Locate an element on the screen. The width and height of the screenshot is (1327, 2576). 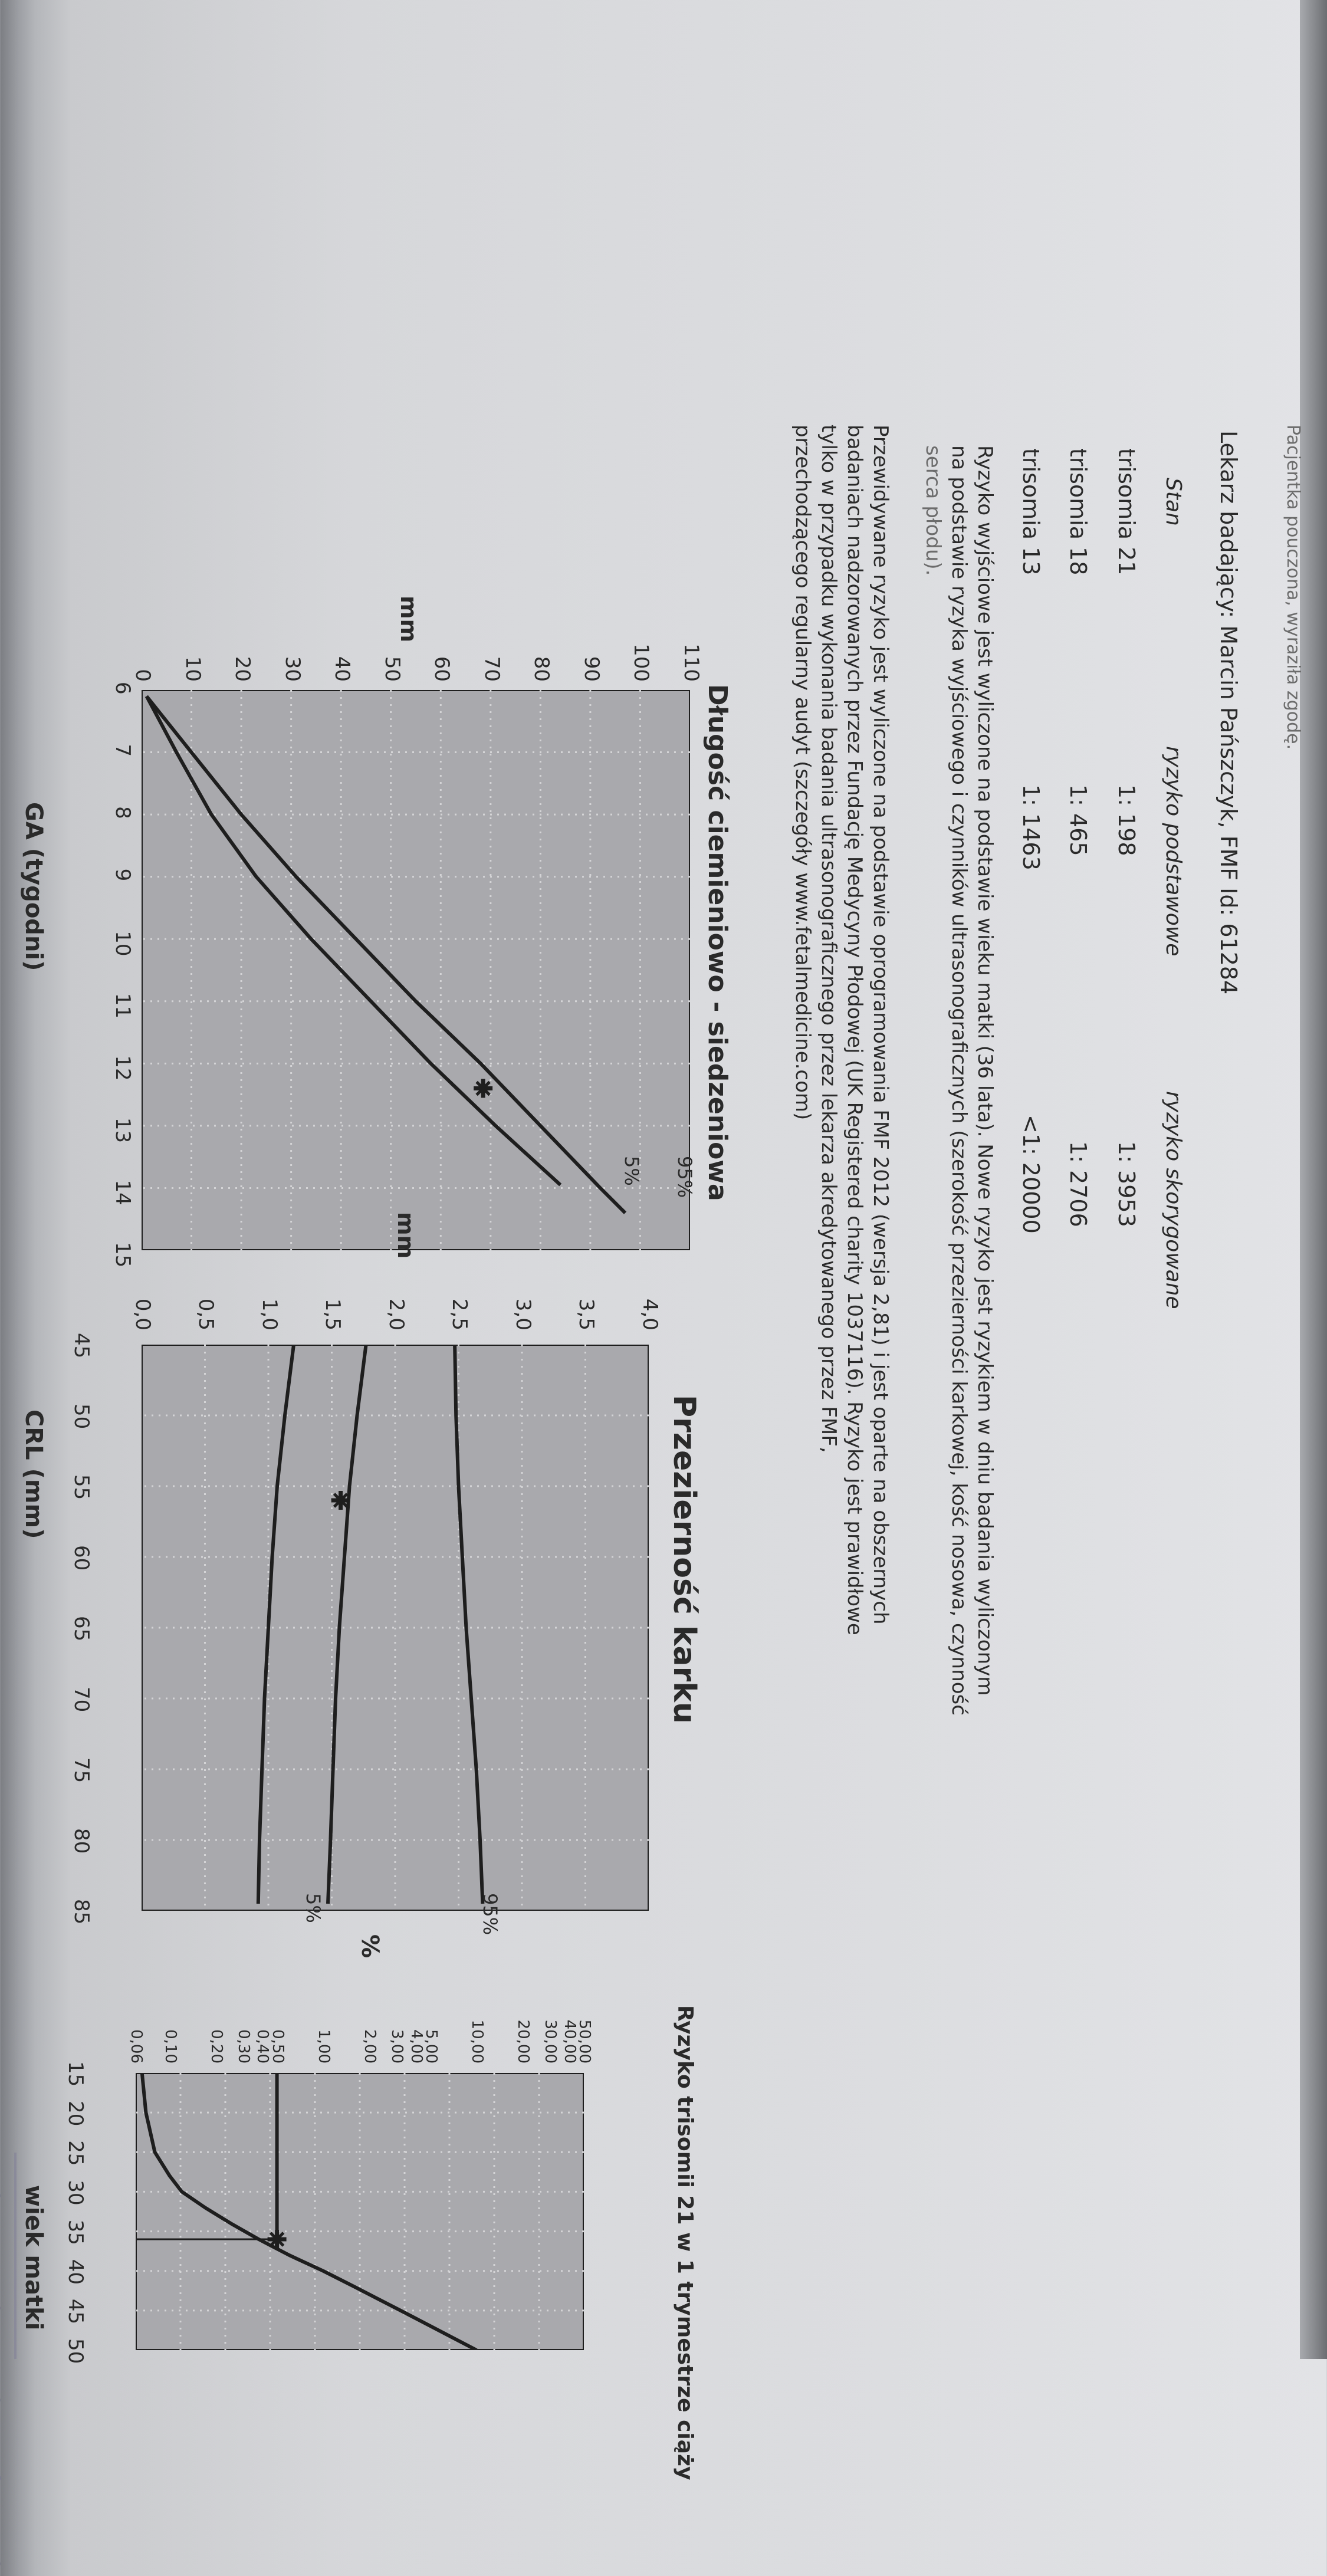
nt-series-label-5: 5% is located at coordinates (313, 1908).